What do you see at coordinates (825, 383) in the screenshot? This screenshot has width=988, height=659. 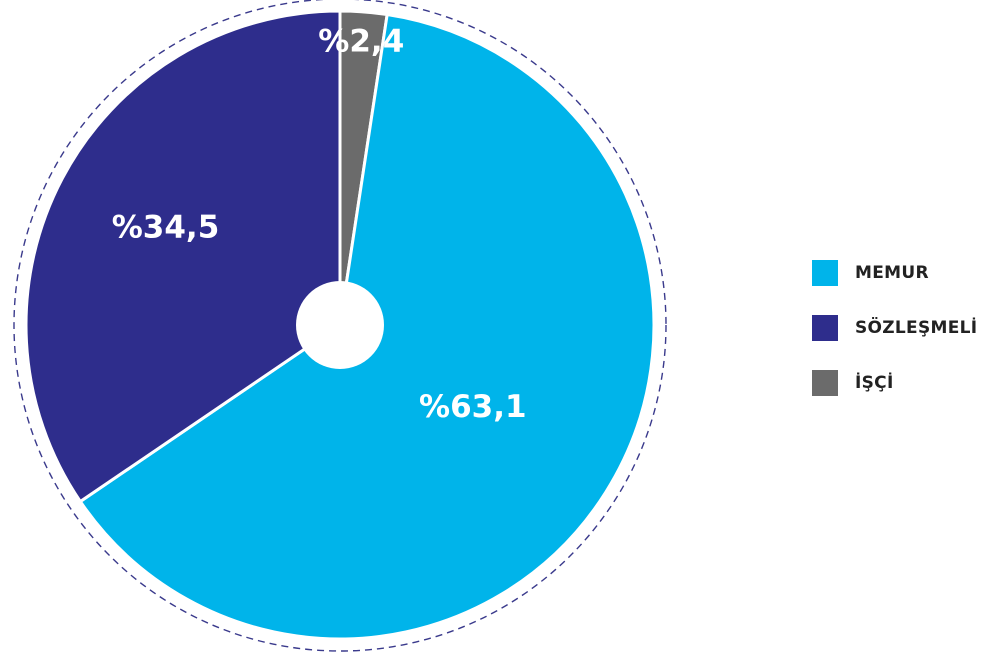 I see `legend-swatch-isci` at bounding box center [825, 383].